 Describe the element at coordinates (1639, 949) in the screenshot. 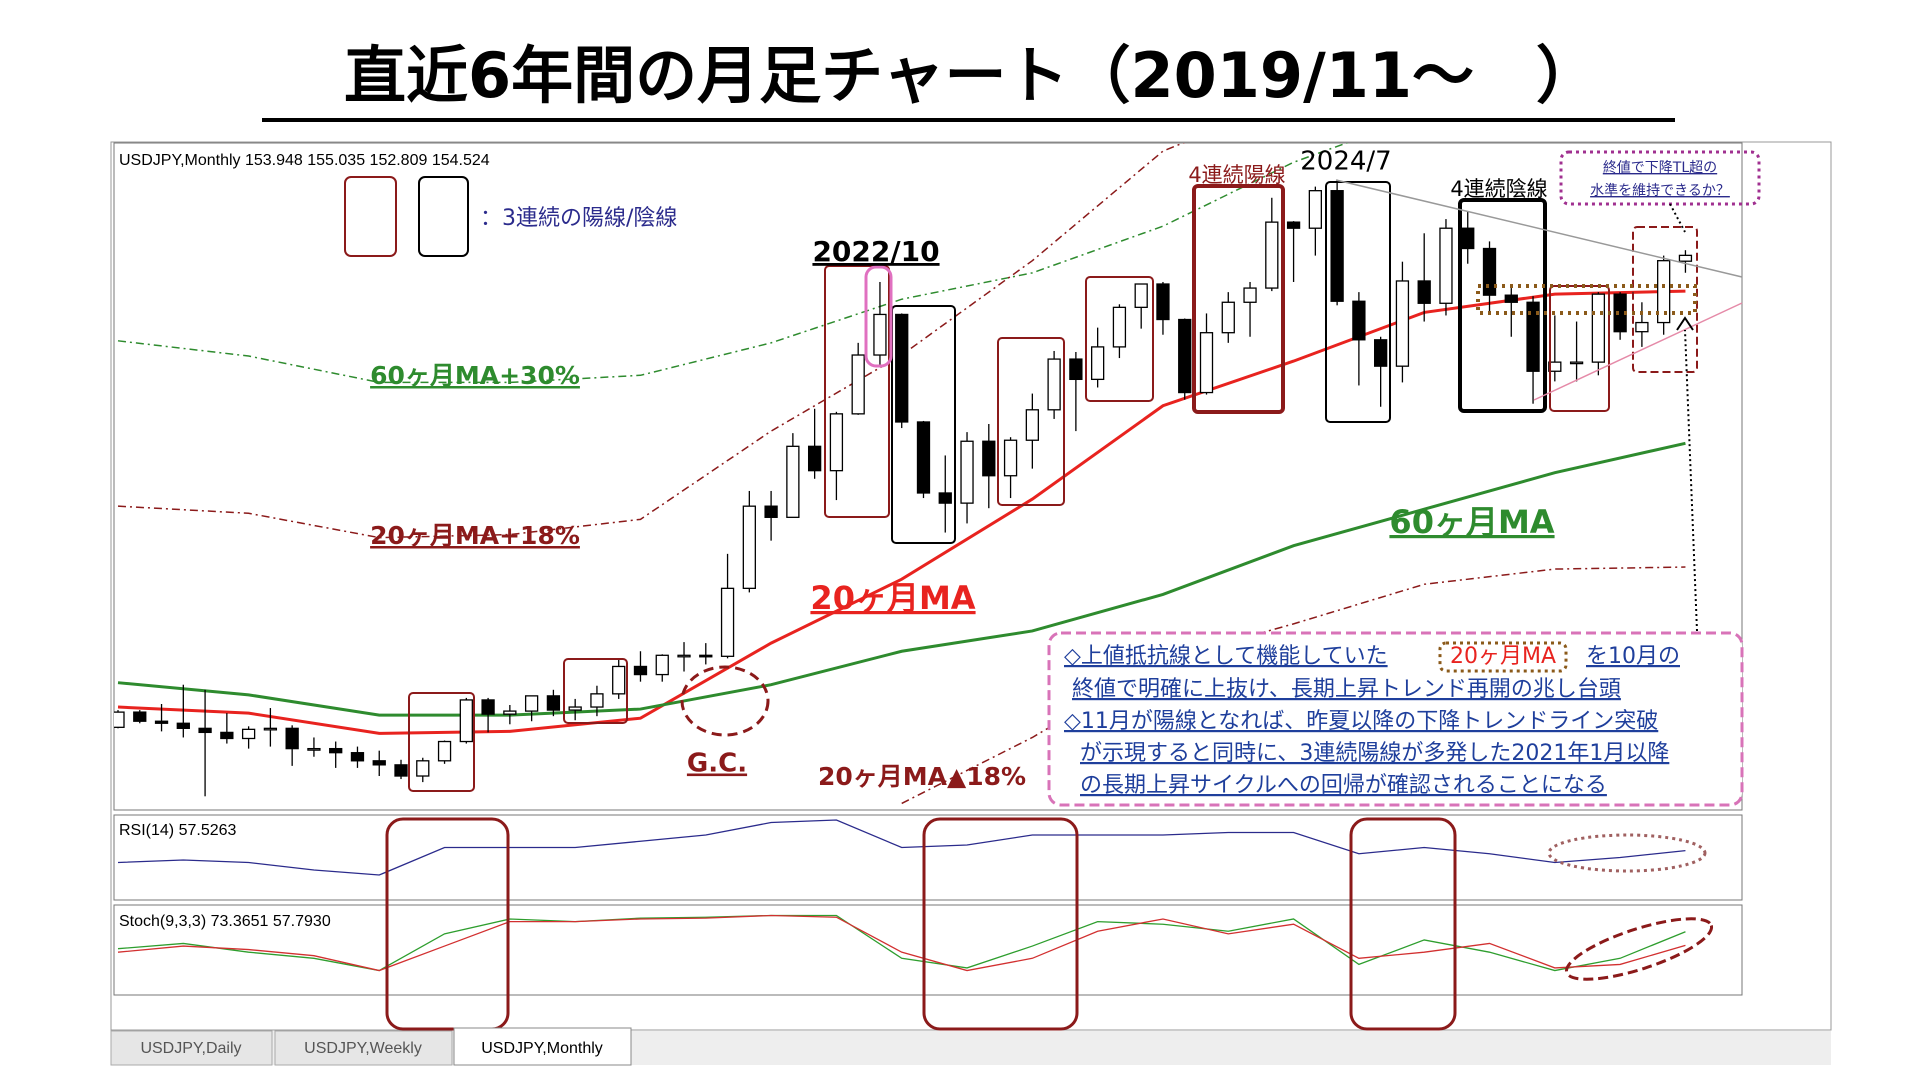

I see `stoch-ellipse` at that location.